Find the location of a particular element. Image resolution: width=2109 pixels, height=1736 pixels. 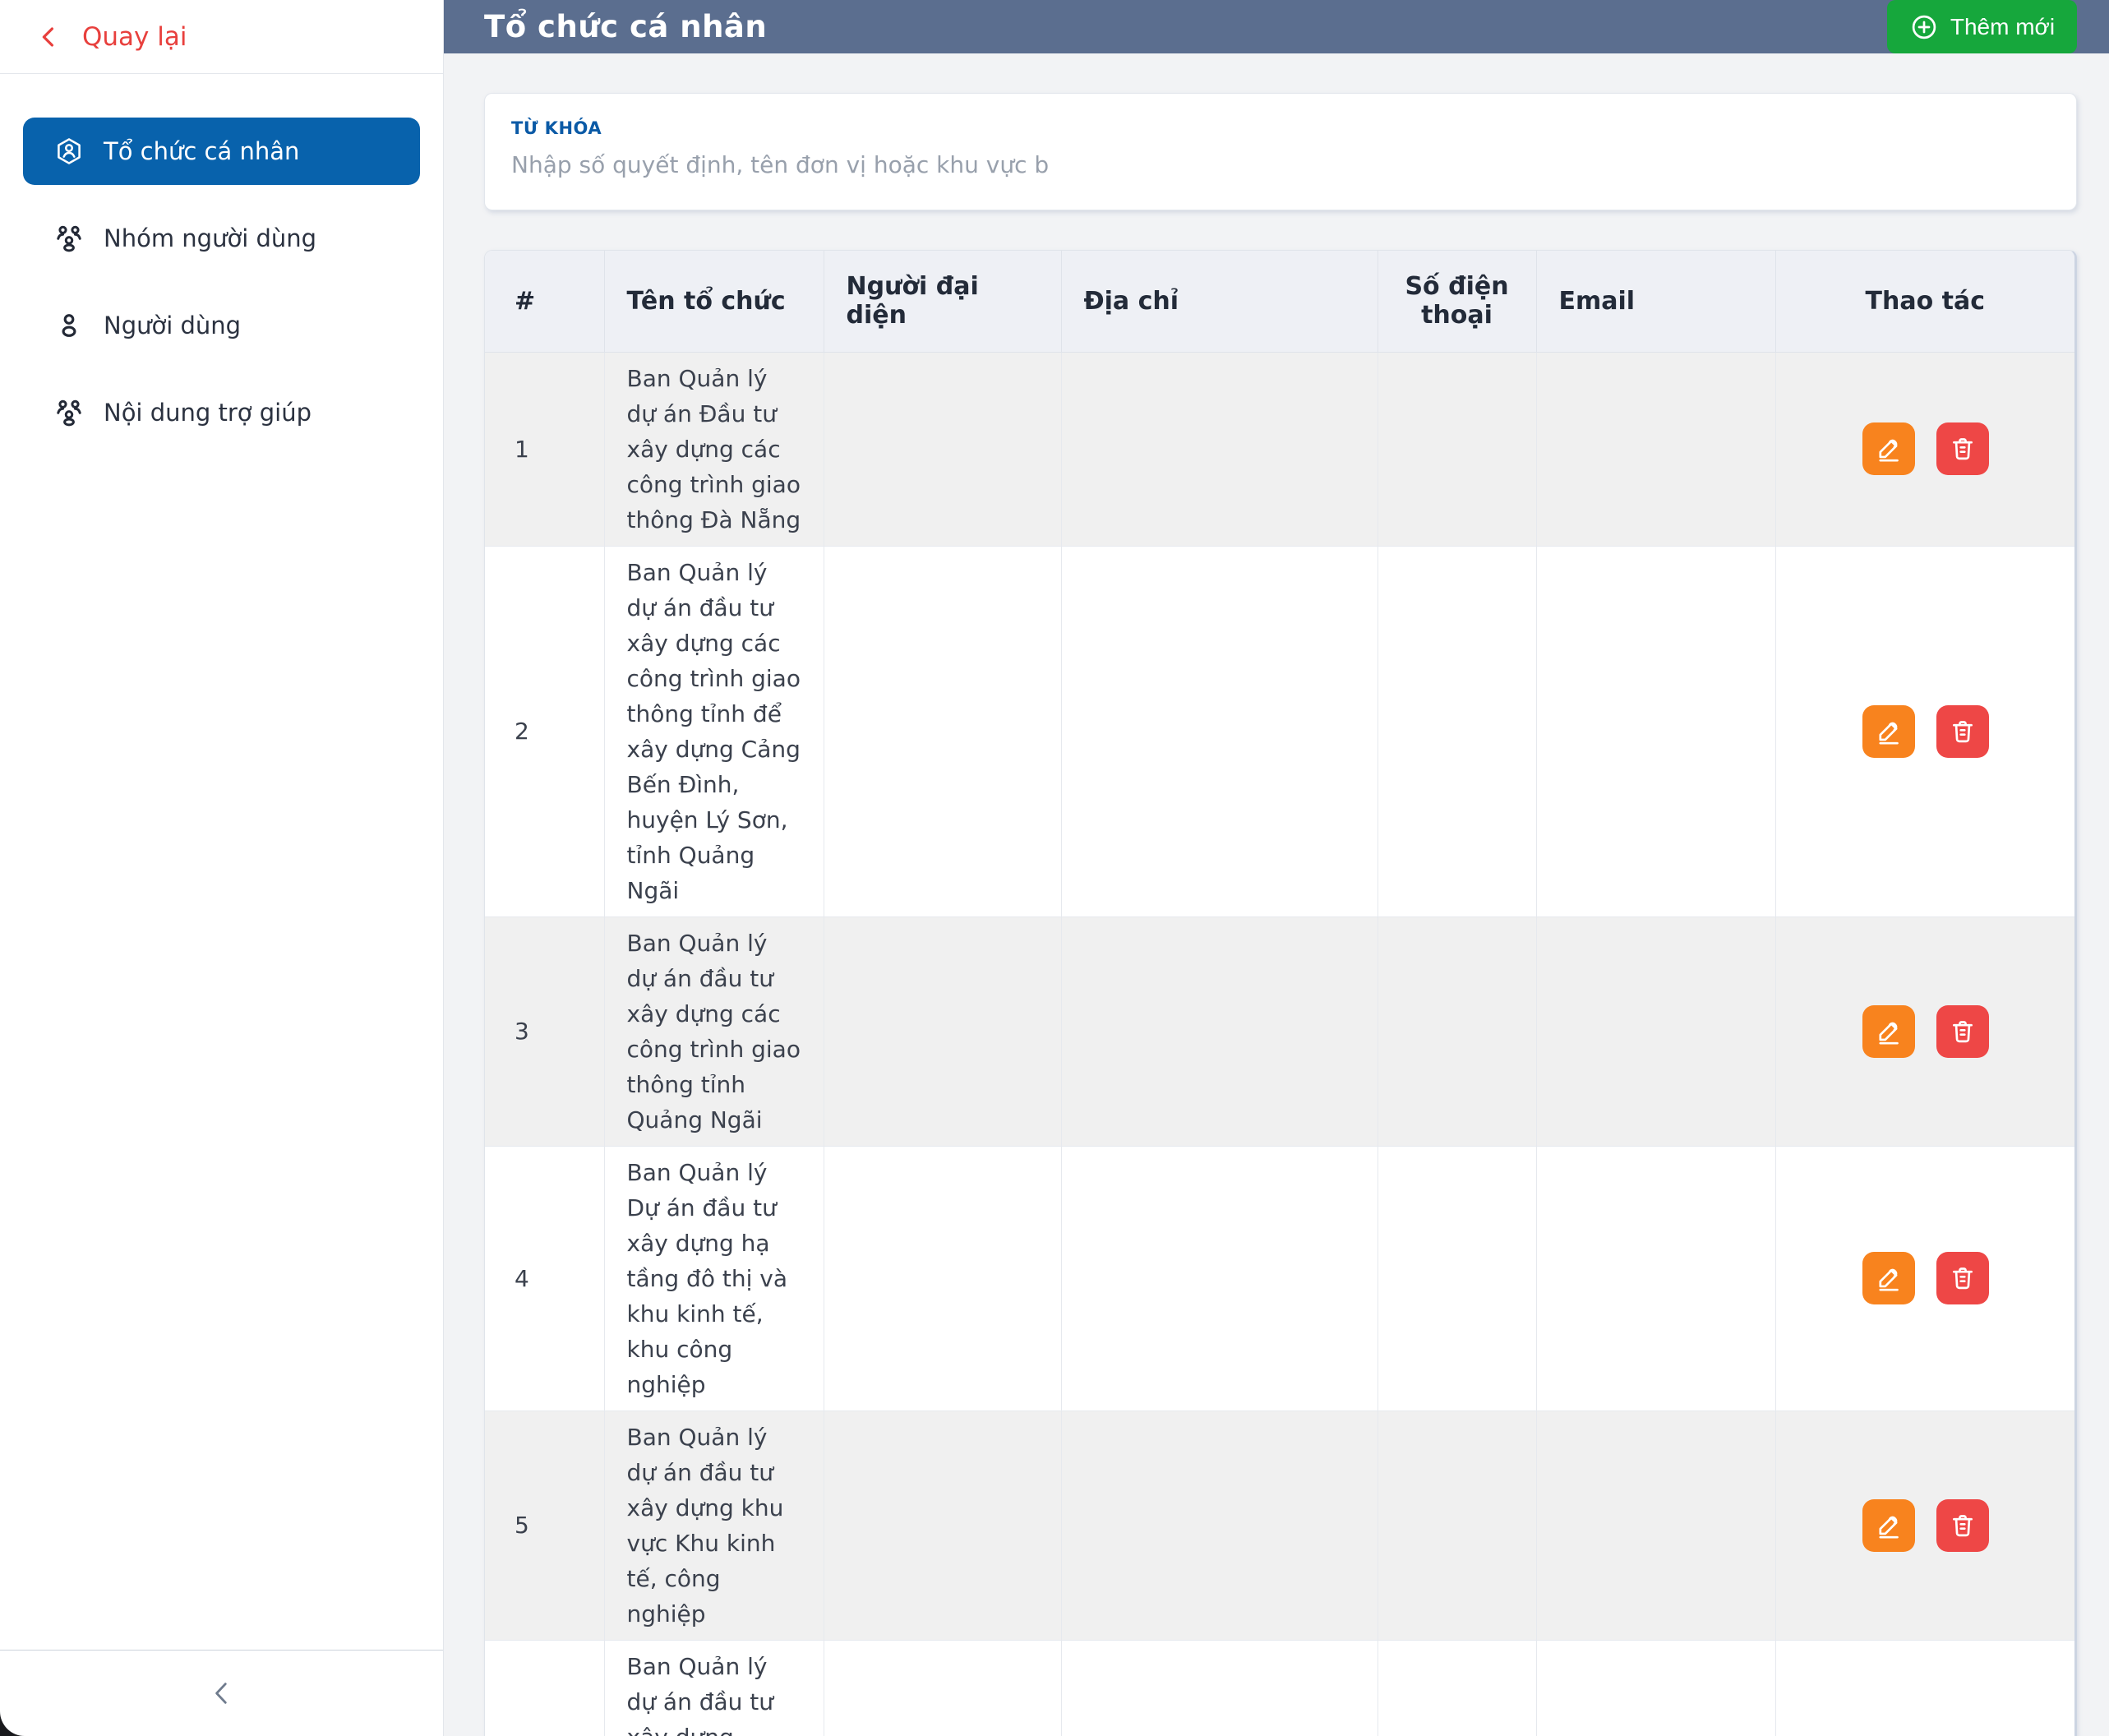

sidebar-item-label: Nội dung trợ giúp is located at coordinates (208, 413).